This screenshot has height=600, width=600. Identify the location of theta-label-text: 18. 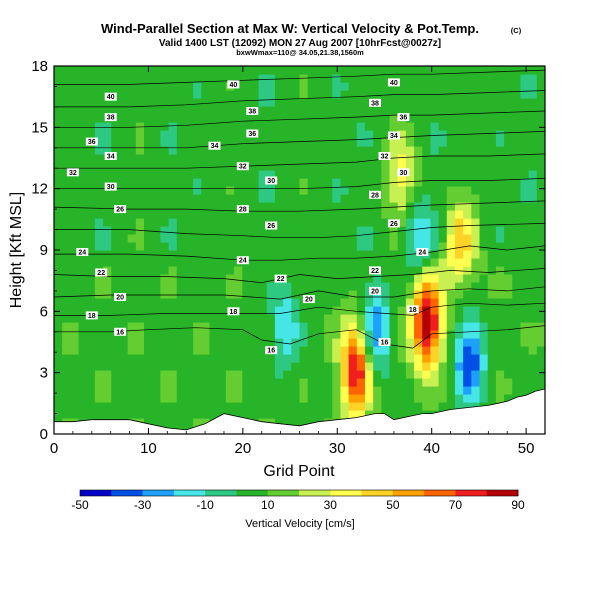
(92, 316).